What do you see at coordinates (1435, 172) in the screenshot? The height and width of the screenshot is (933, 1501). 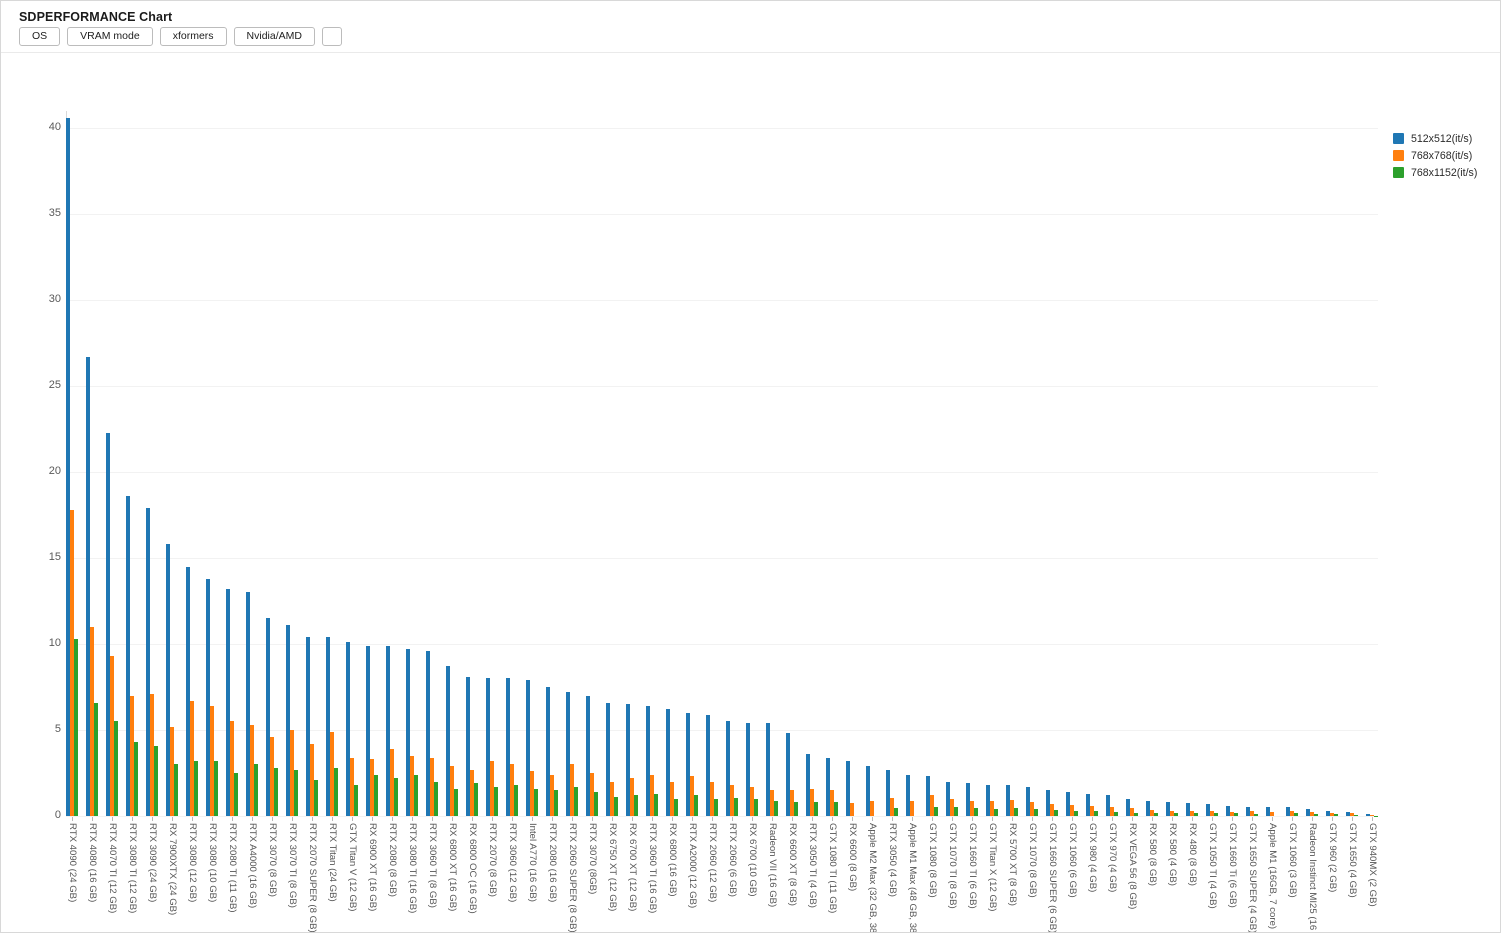 I see `legend-item: 768x1152(it/s)` at bounding box center [1435, 172].